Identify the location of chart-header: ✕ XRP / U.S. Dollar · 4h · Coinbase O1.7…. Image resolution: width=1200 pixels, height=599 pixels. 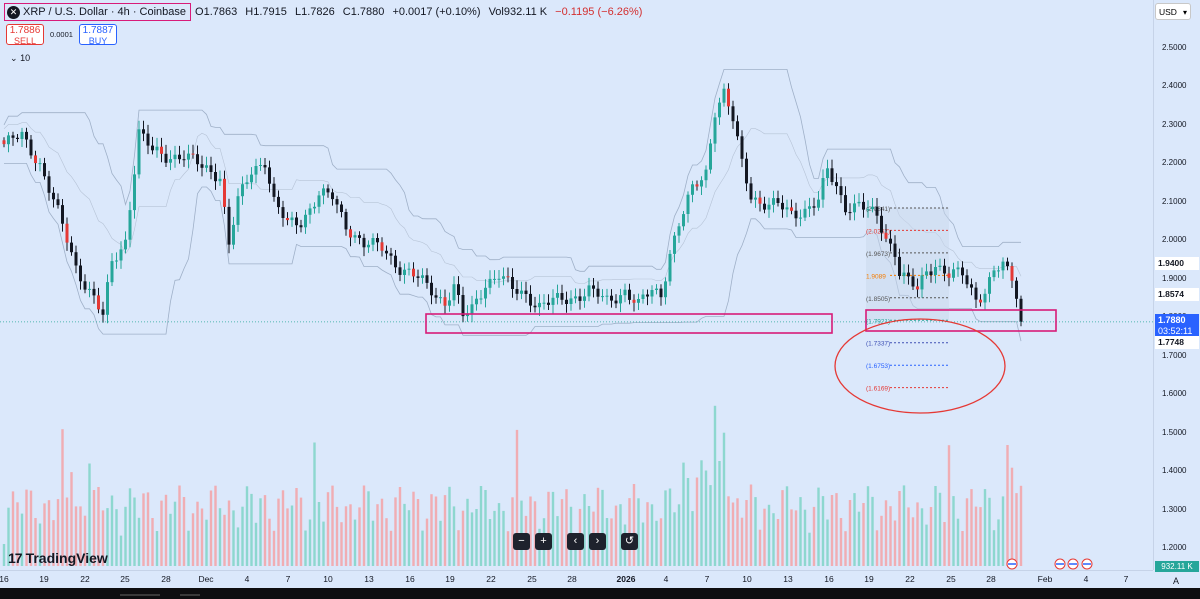
(325, 12).